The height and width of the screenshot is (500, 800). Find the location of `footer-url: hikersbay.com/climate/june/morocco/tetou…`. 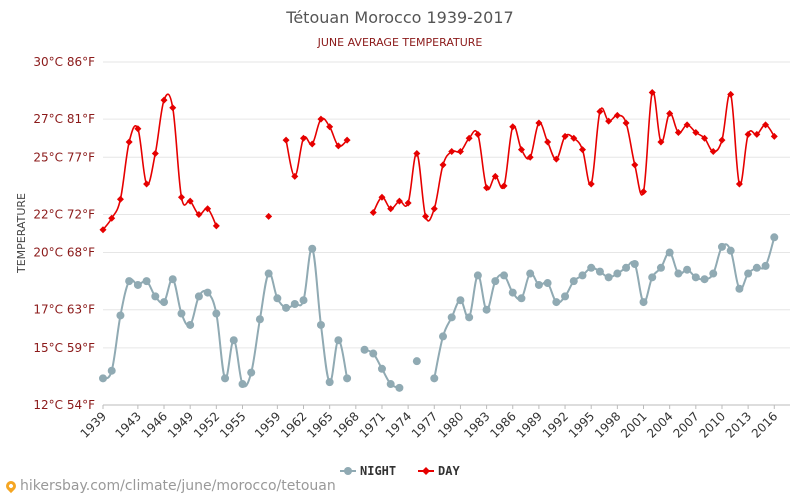

footer-url: hikersbay.com/climate/june/morocco/tetou… is located at coordinates (178, 486).